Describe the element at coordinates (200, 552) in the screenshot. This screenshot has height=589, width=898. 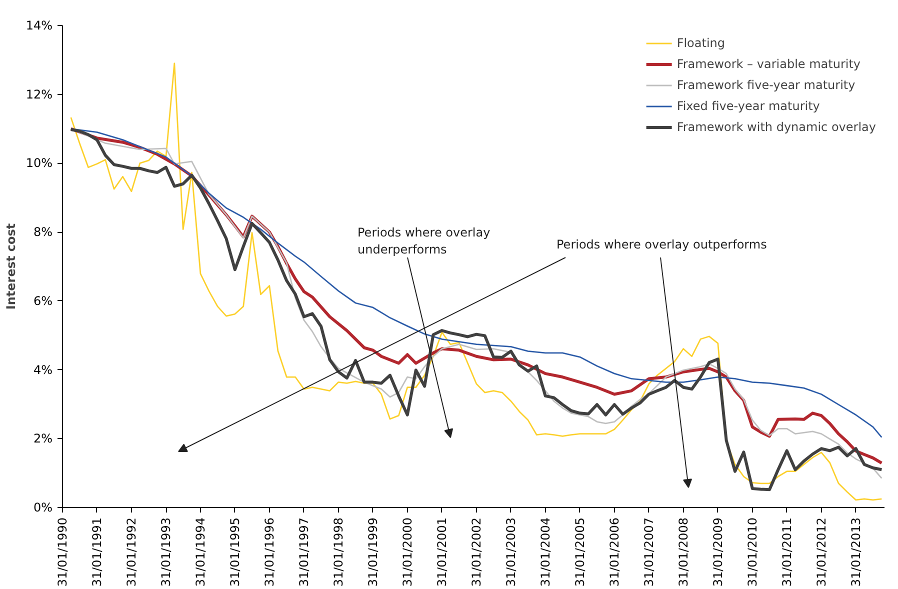
I see `x-tick-label: 31/01/1994` at that location.